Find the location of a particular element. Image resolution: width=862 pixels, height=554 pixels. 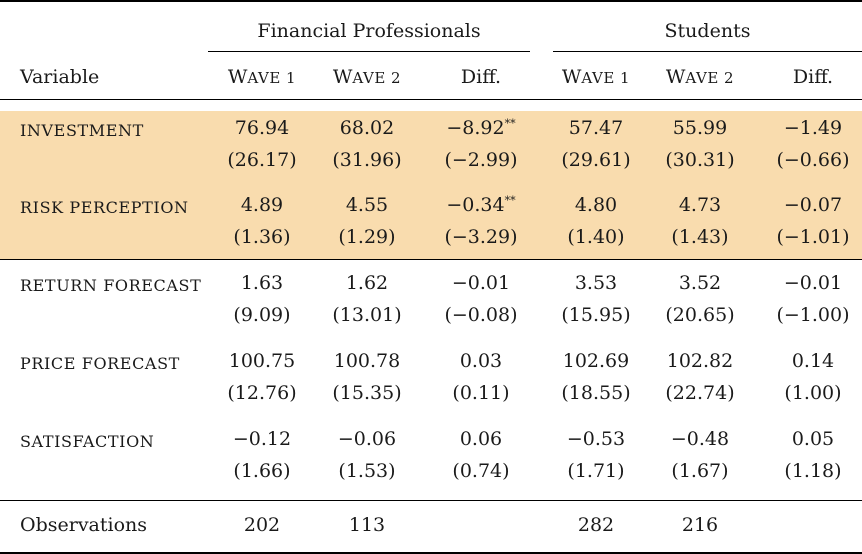

mean-value: 55.99 is located at coordinates (700, 128).